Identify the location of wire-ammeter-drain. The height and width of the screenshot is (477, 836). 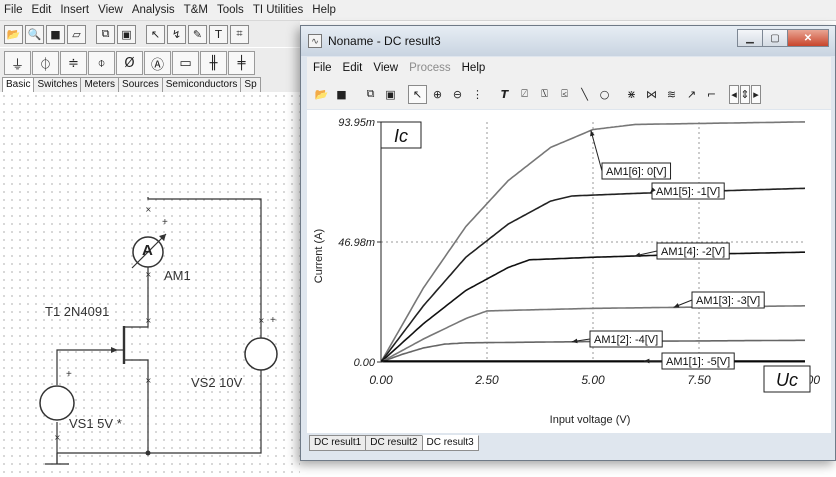
(136, 297).